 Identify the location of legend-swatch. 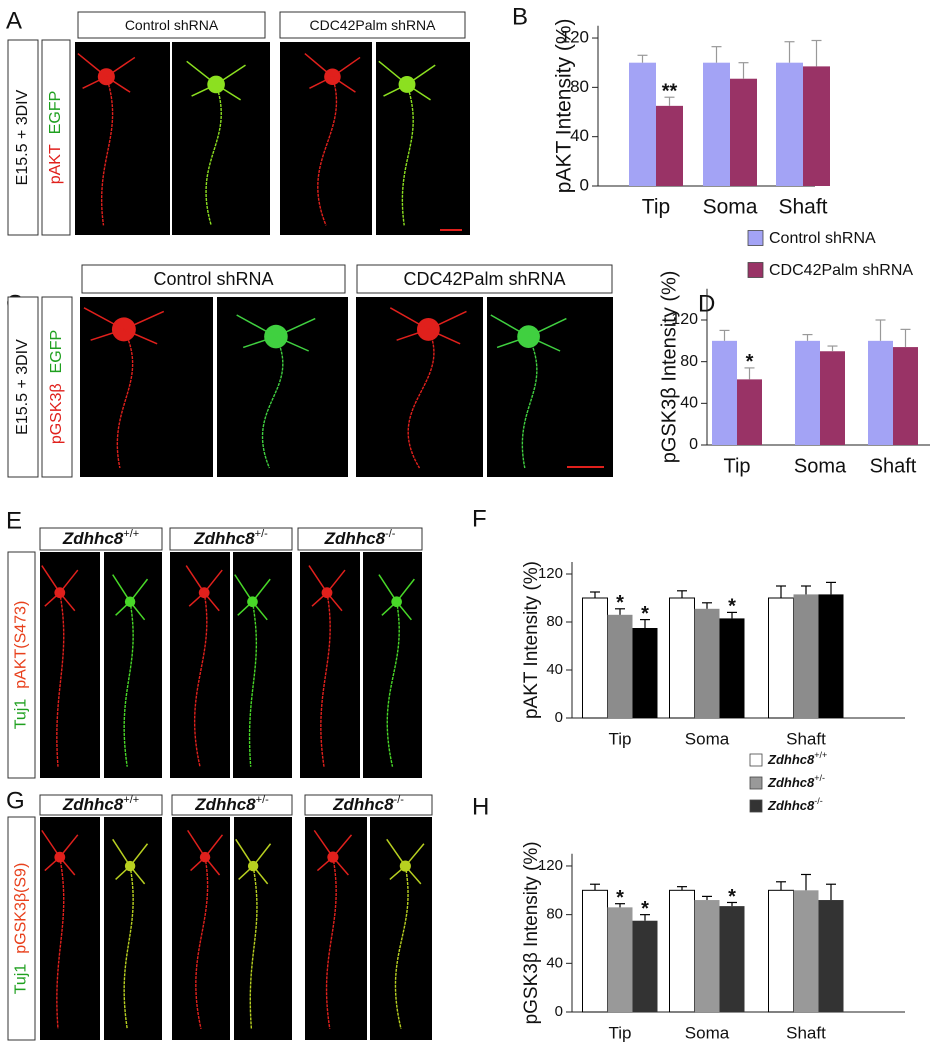
(756, 783).